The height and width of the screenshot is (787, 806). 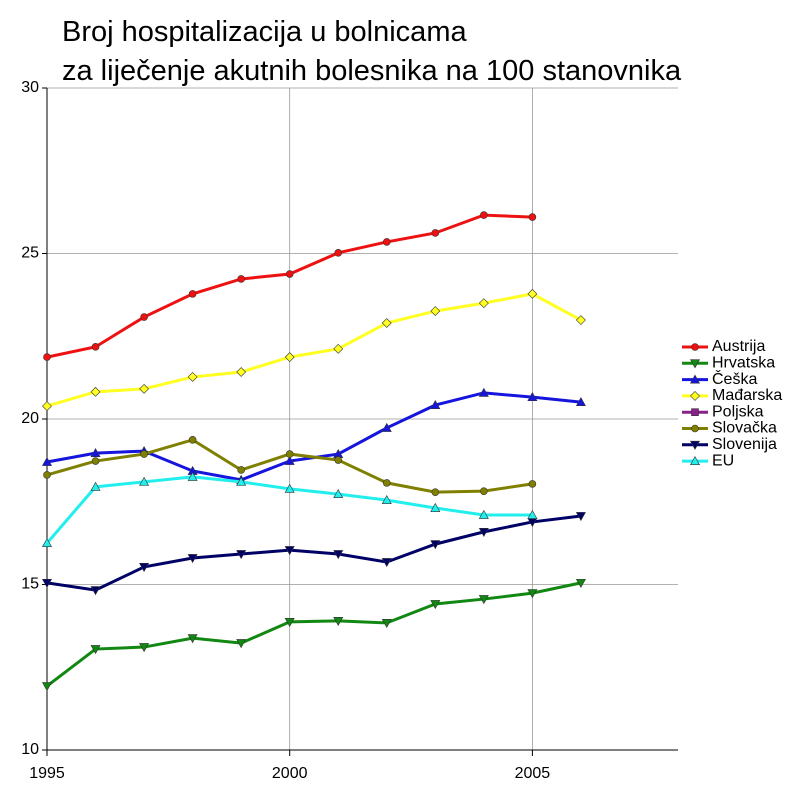 What do you see at coordinates (744, 444) in the screenshot?
I see `legend-label: Slovenija` at bounding box center [744, 444].